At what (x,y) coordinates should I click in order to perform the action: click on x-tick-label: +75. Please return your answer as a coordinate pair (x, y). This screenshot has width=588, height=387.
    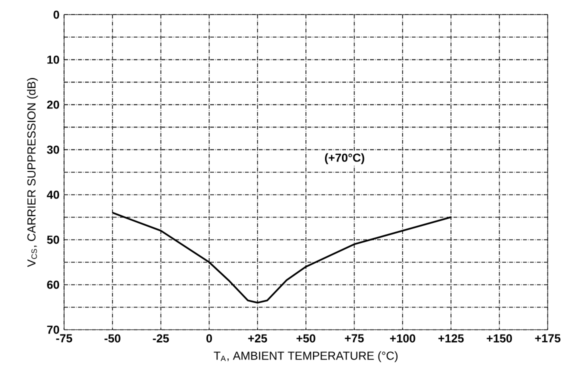
    Looking at the image, I should click on (354, 338).